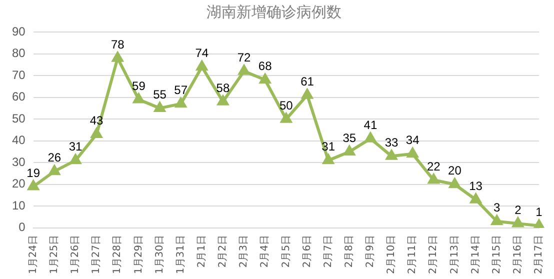 This screenshot has height=279, width=554. Describe the element at coordinates (496, 254) in the screenshot. I see `x-tick-label: 2月15日` at that location.